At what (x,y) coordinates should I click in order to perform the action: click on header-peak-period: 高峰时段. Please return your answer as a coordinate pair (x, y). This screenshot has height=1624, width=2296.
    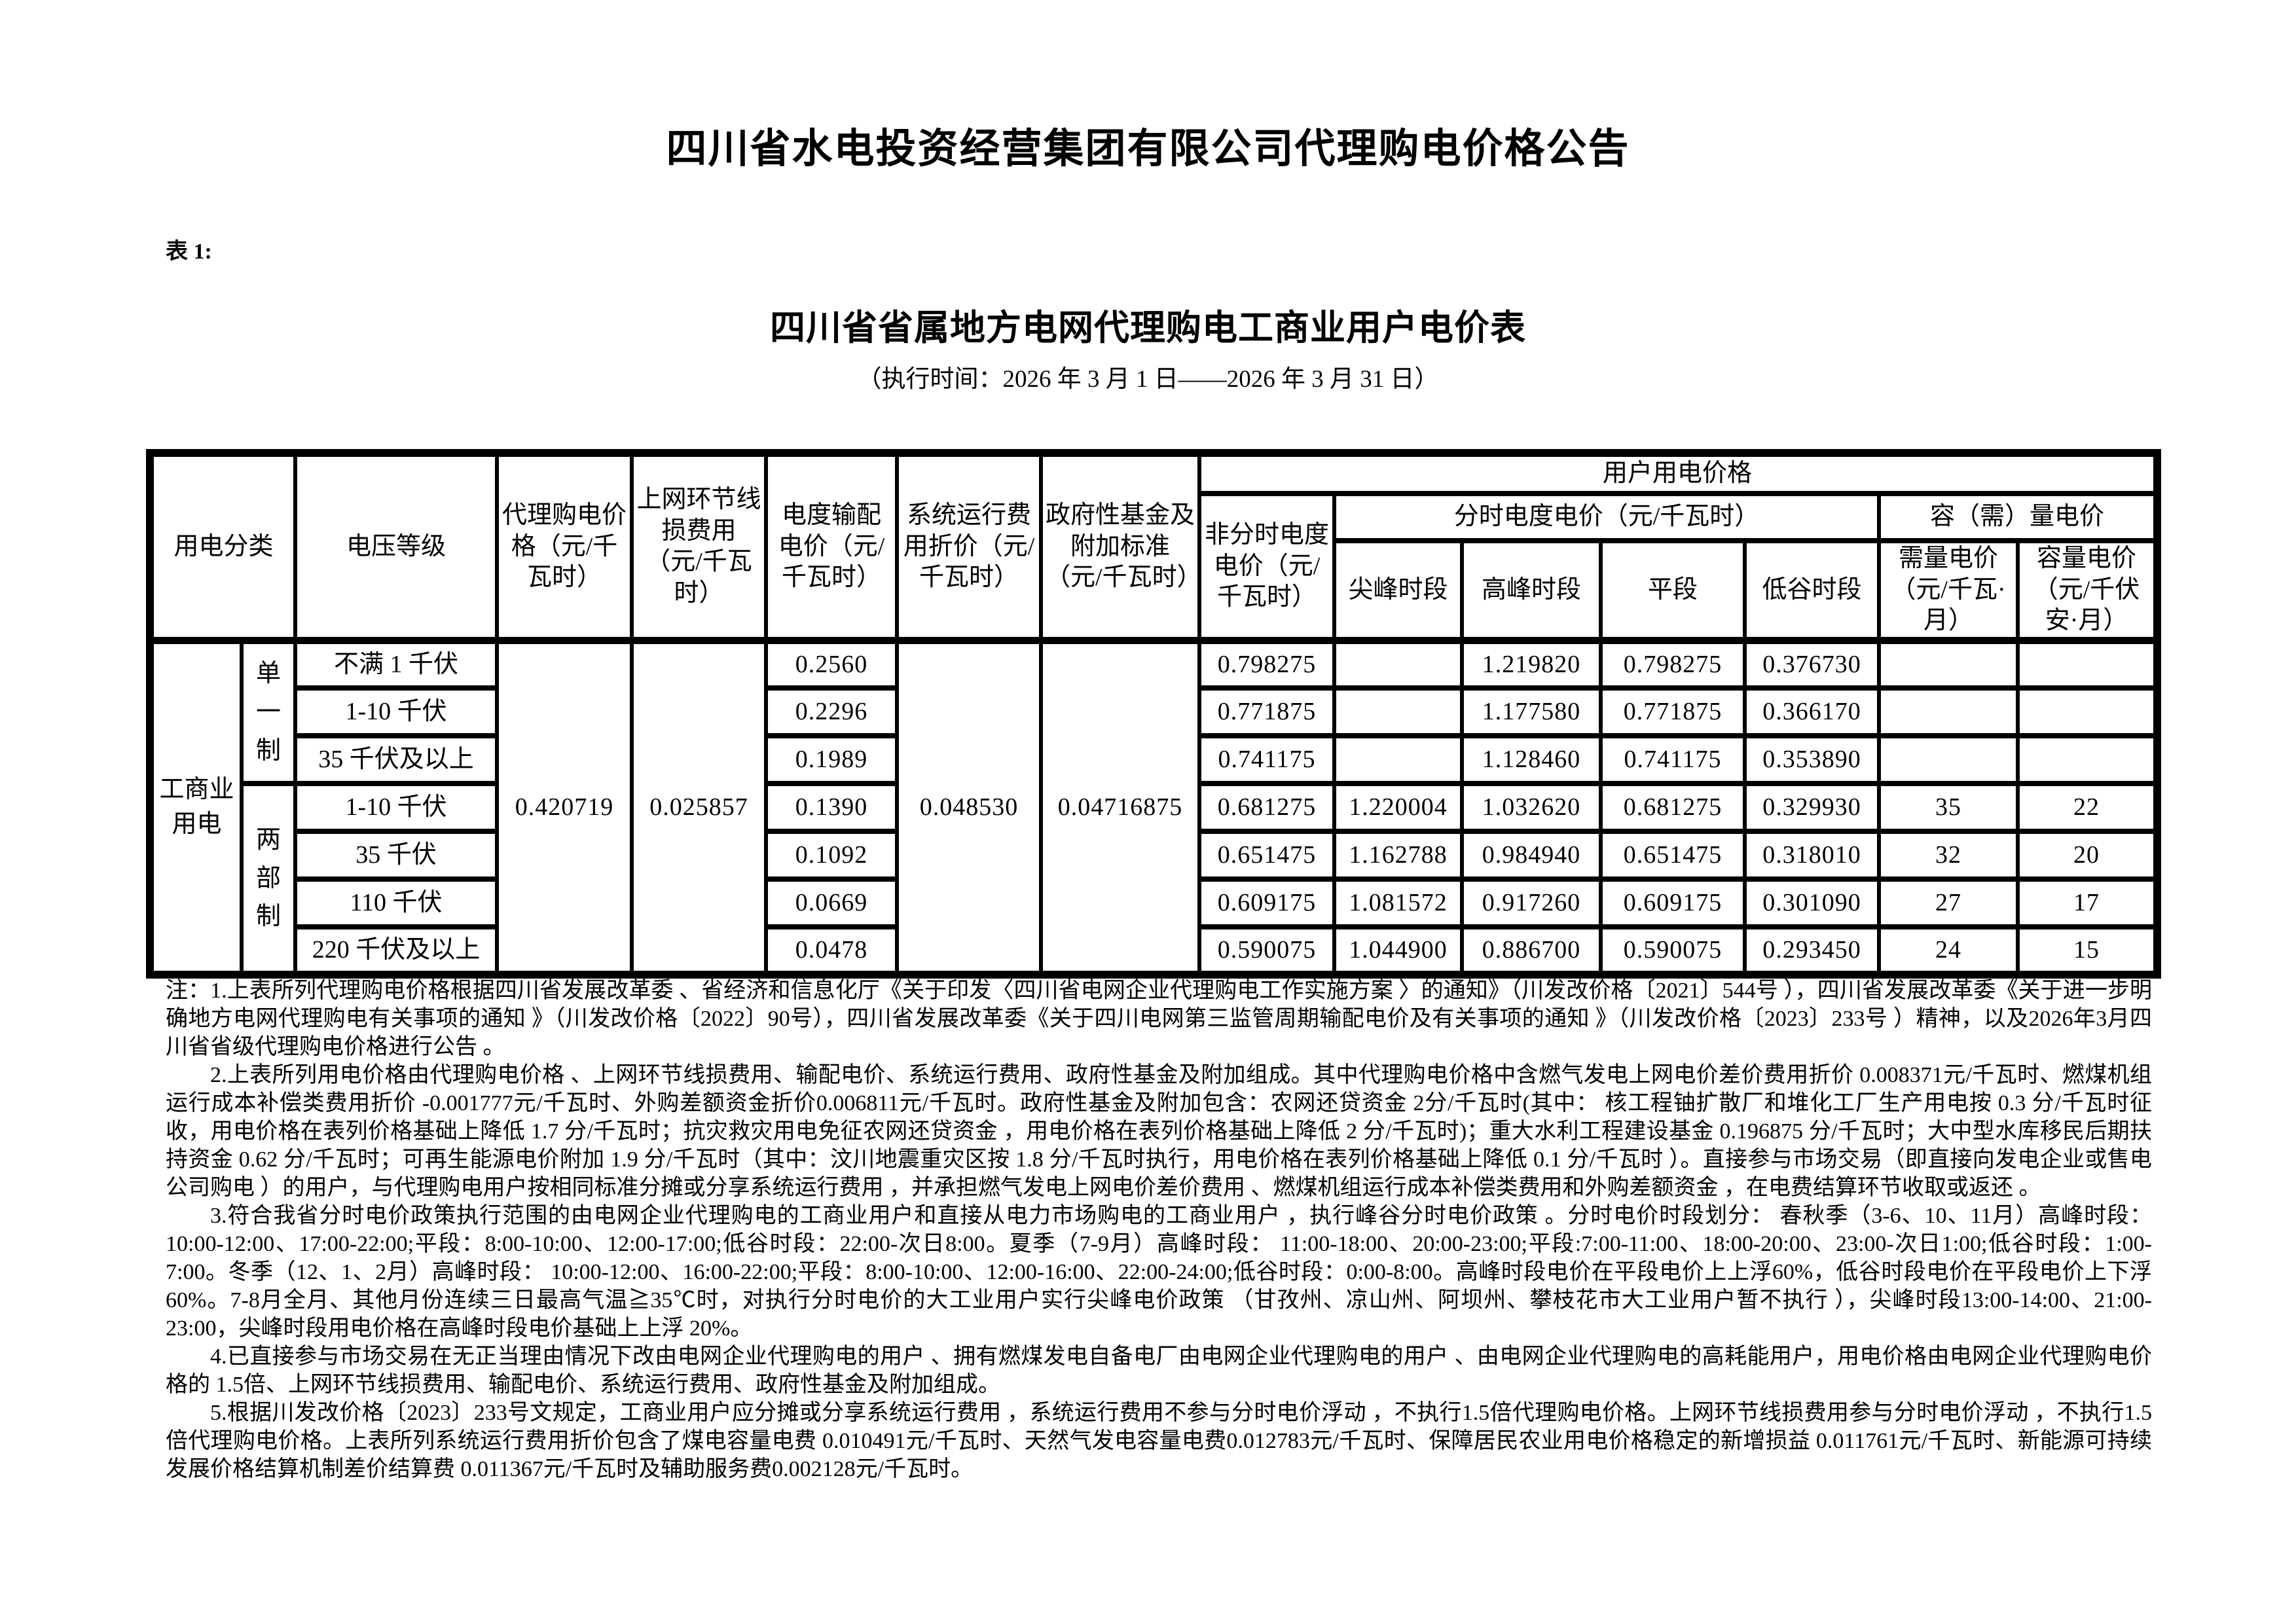
    Looking at the image, I should click on (1531, 590).